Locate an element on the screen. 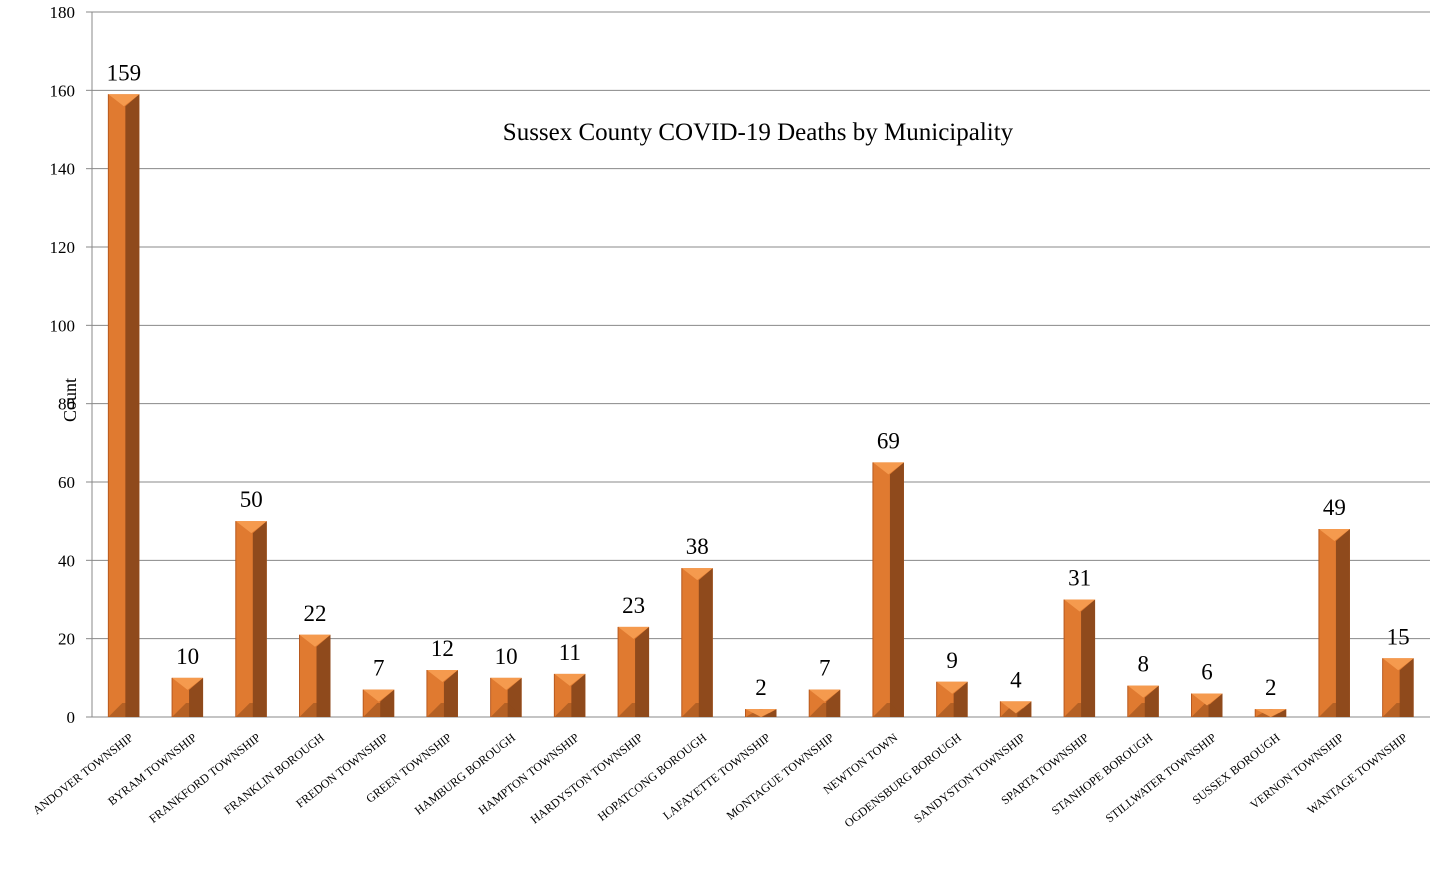  y-tick-label: 160 is located at coordinates (63, 90).